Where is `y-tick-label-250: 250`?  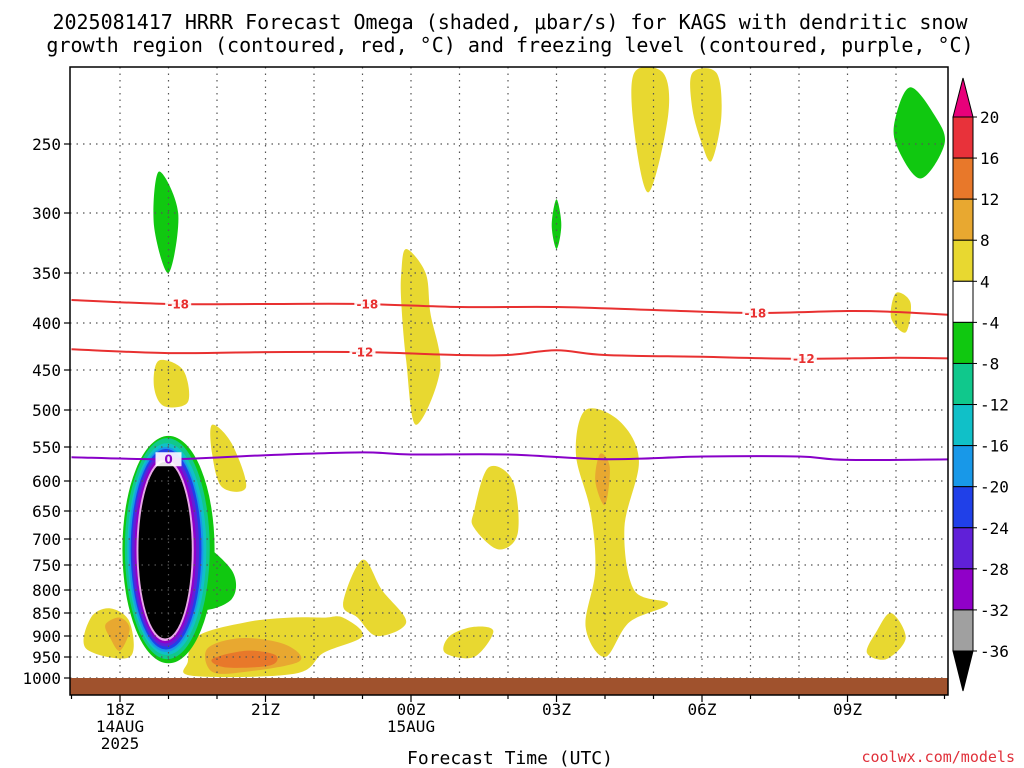
y-tick-label-250: 250 is located at coordinates (46, 144).